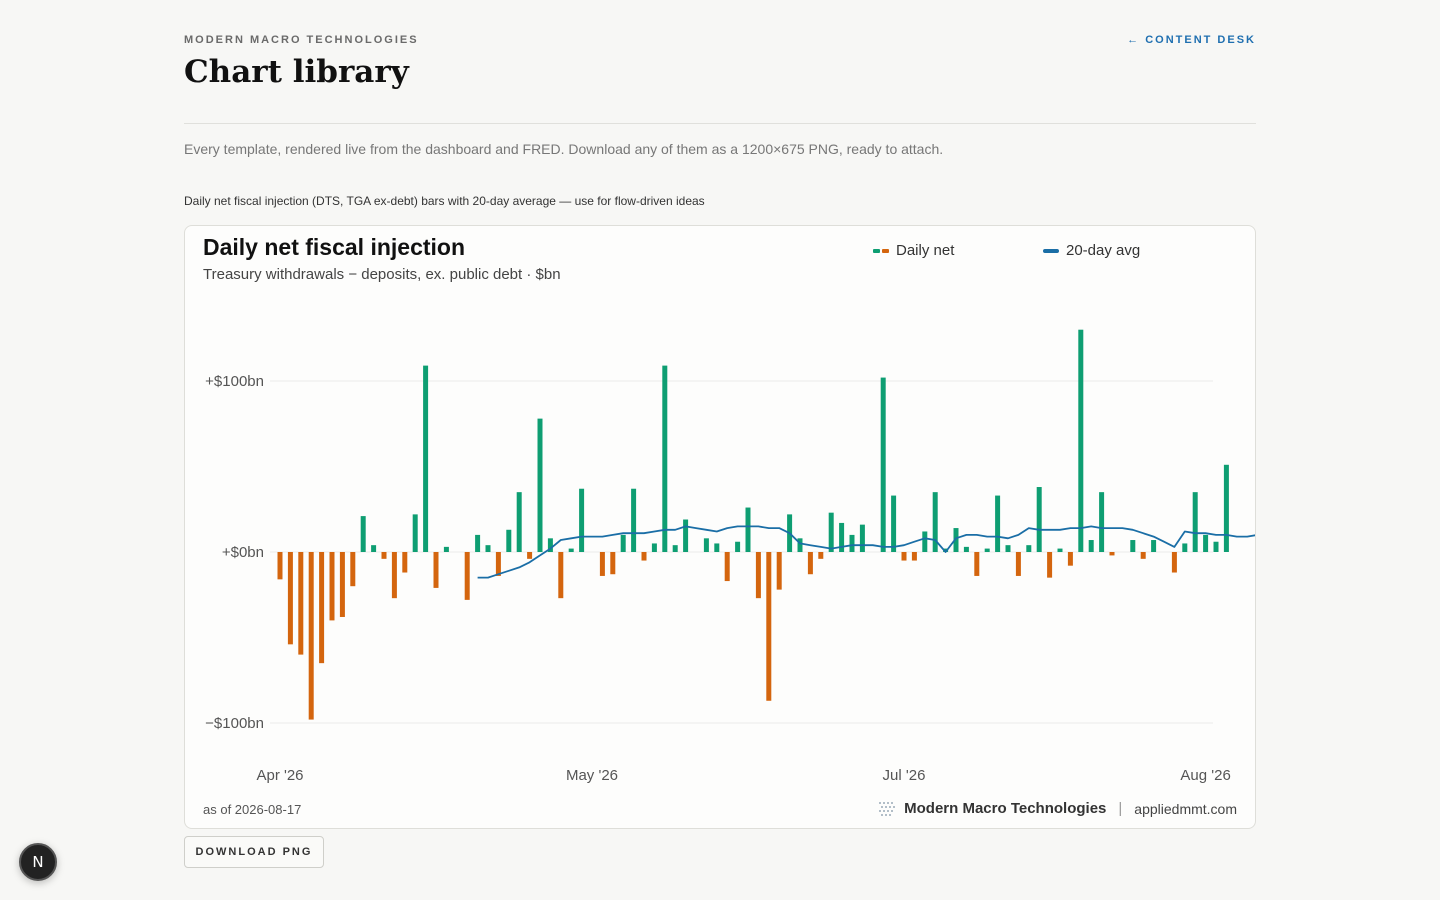  Describe the element at coordinates (720, 123) in the screenshot. I see `header-divider` at that location.